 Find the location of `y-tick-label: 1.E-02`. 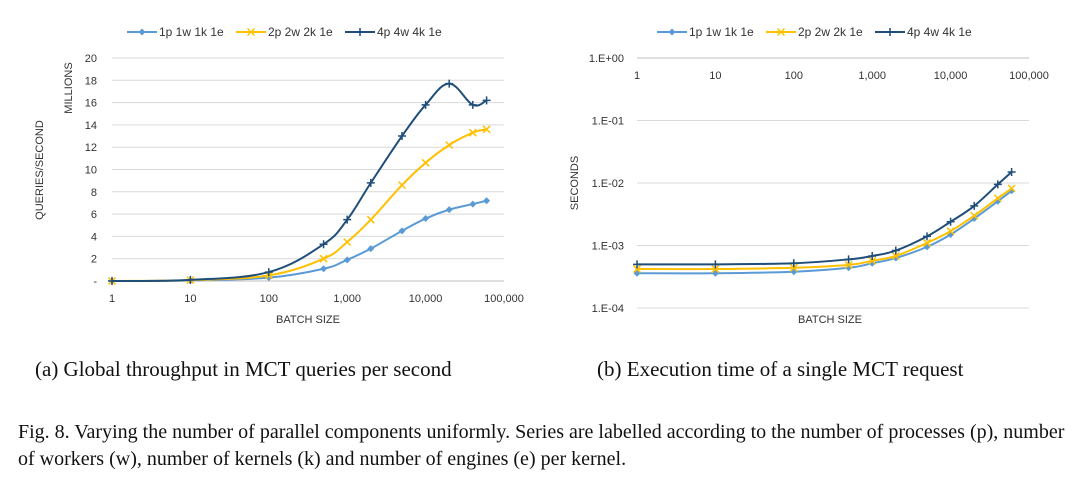

y-tick-label: 1.E-02 is located at coordinates (608, 184).